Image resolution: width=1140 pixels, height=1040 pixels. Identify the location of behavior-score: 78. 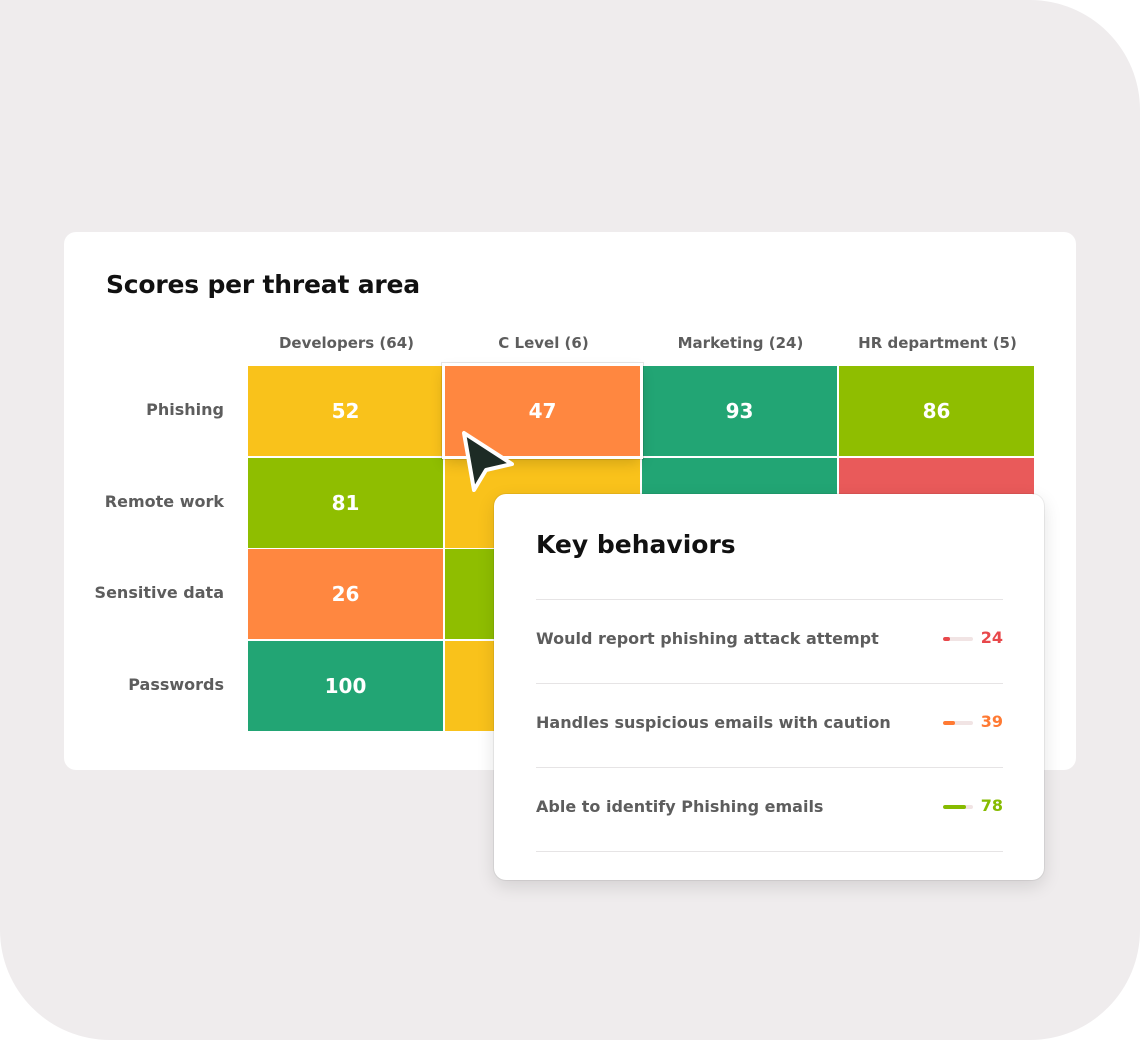
(991, 805).